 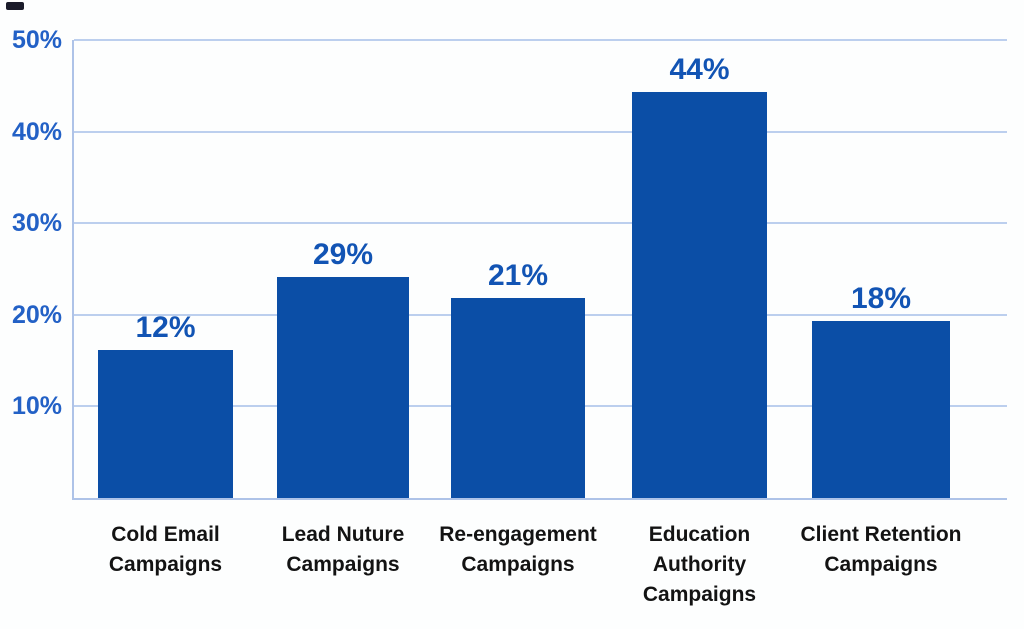 What do you see at coordinates (881, 299) in the screenshot?
I see `bar-value-label: 18%` at bounding box center [881, 299].